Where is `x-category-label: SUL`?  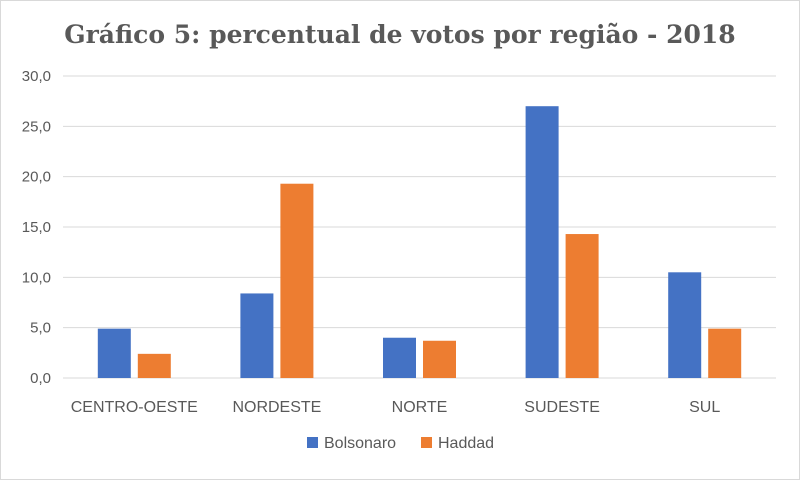 x-category-label: SUL is located at coordinates (704, 407).